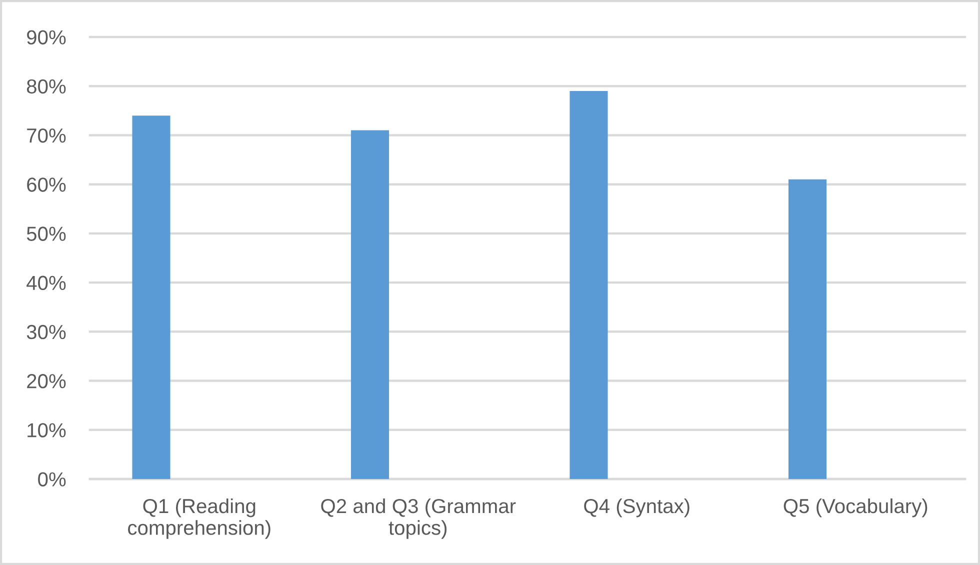 Image resolution: width=980 pixels, height=565 pixels. Describe the element at coordinates (47, 430) in the screenshot. I see `y-tick-label: 10%` at that location.